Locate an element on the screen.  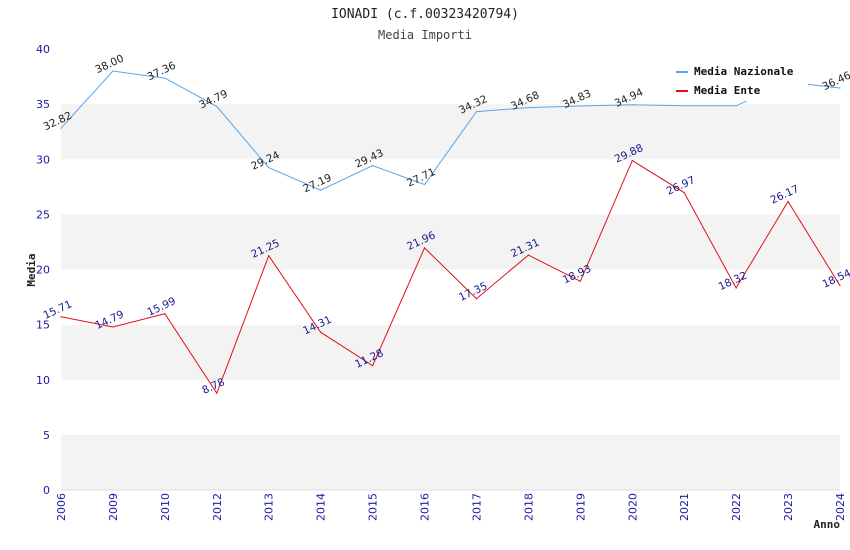
y-tick-label: 25 is located at coordinates (43, 214).